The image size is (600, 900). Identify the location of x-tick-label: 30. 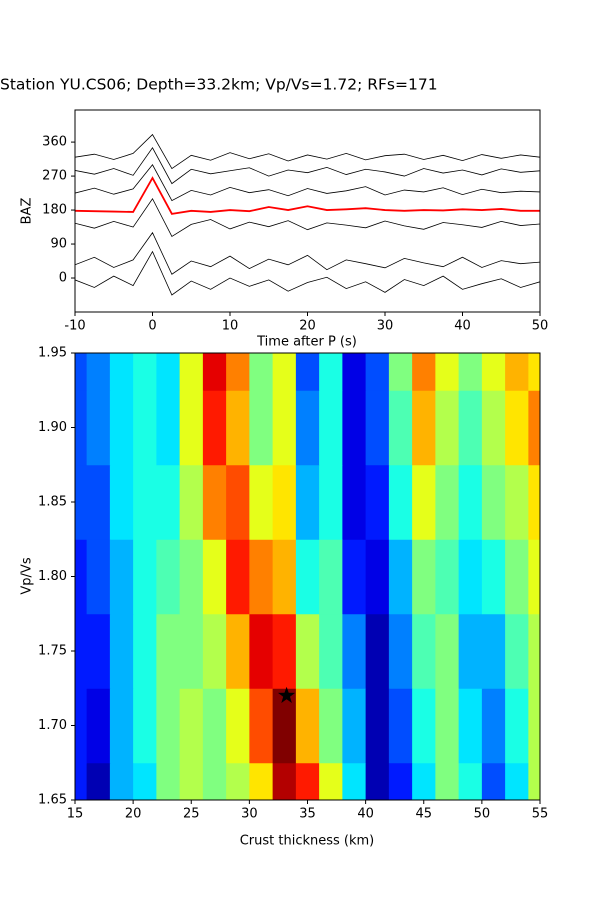
(385, 326).